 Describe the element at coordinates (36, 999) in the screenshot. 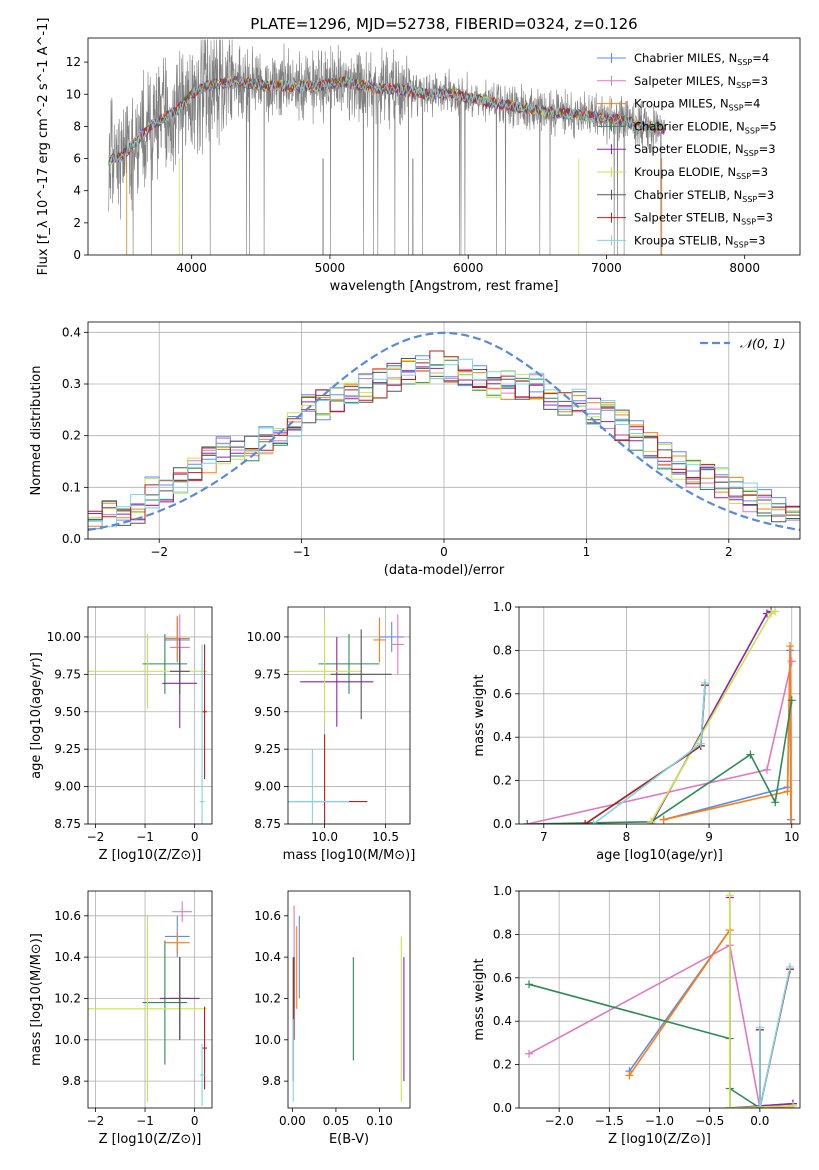

I see `y-axis-label: mass [log10(M/M⊙)]` at that location.